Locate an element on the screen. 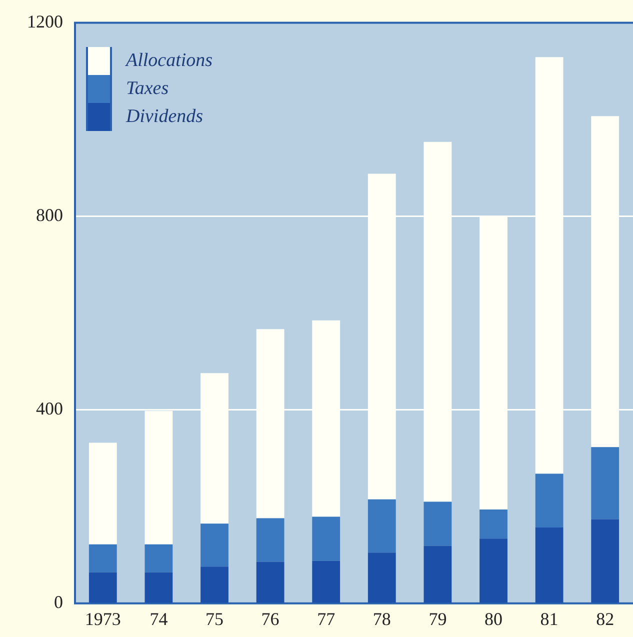  y-tick-label: 400 is located at coordinates (49, 408).